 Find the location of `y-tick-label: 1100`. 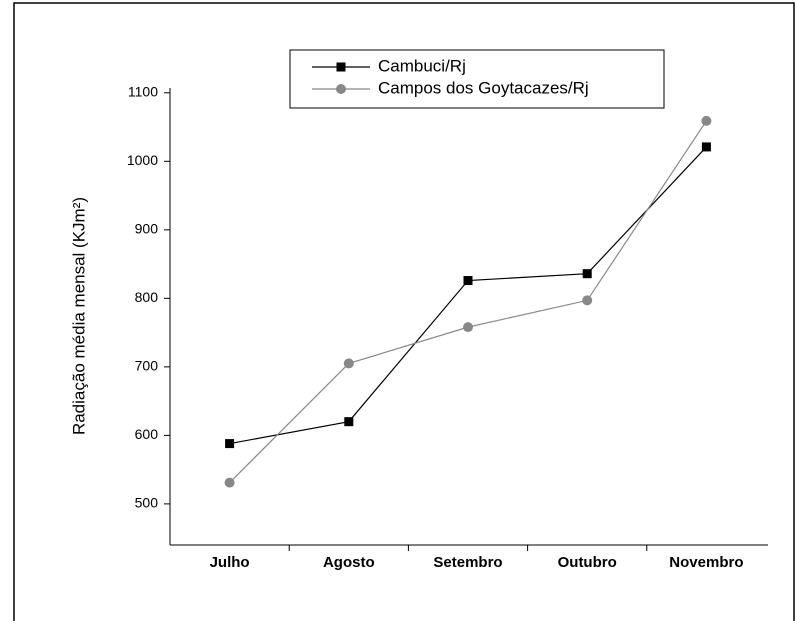

y-tick-label: 1100 is located at coordinates (143, 91).